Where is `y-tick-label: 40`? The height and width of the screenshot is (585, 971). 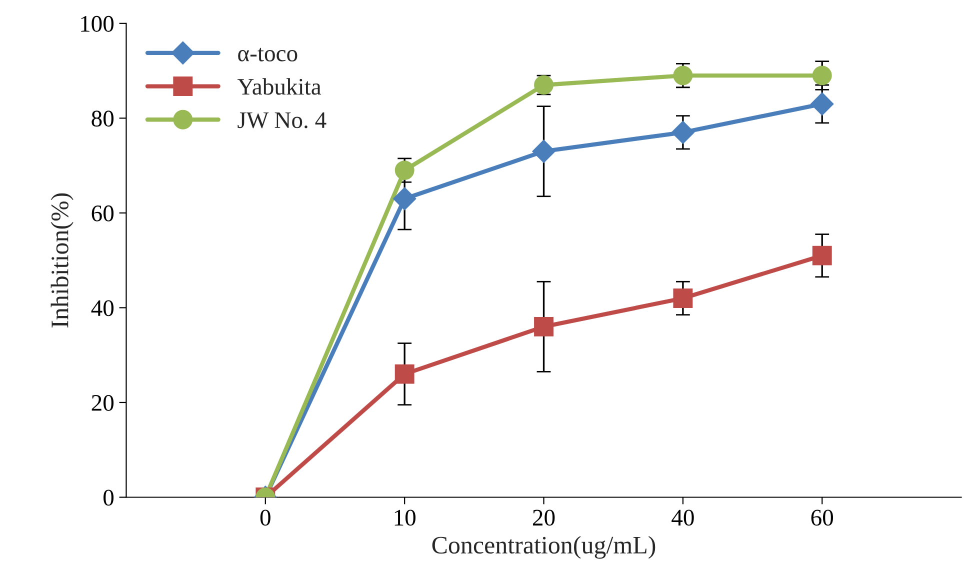 y-tick-label: 40 is located at coordinates (102, 308).